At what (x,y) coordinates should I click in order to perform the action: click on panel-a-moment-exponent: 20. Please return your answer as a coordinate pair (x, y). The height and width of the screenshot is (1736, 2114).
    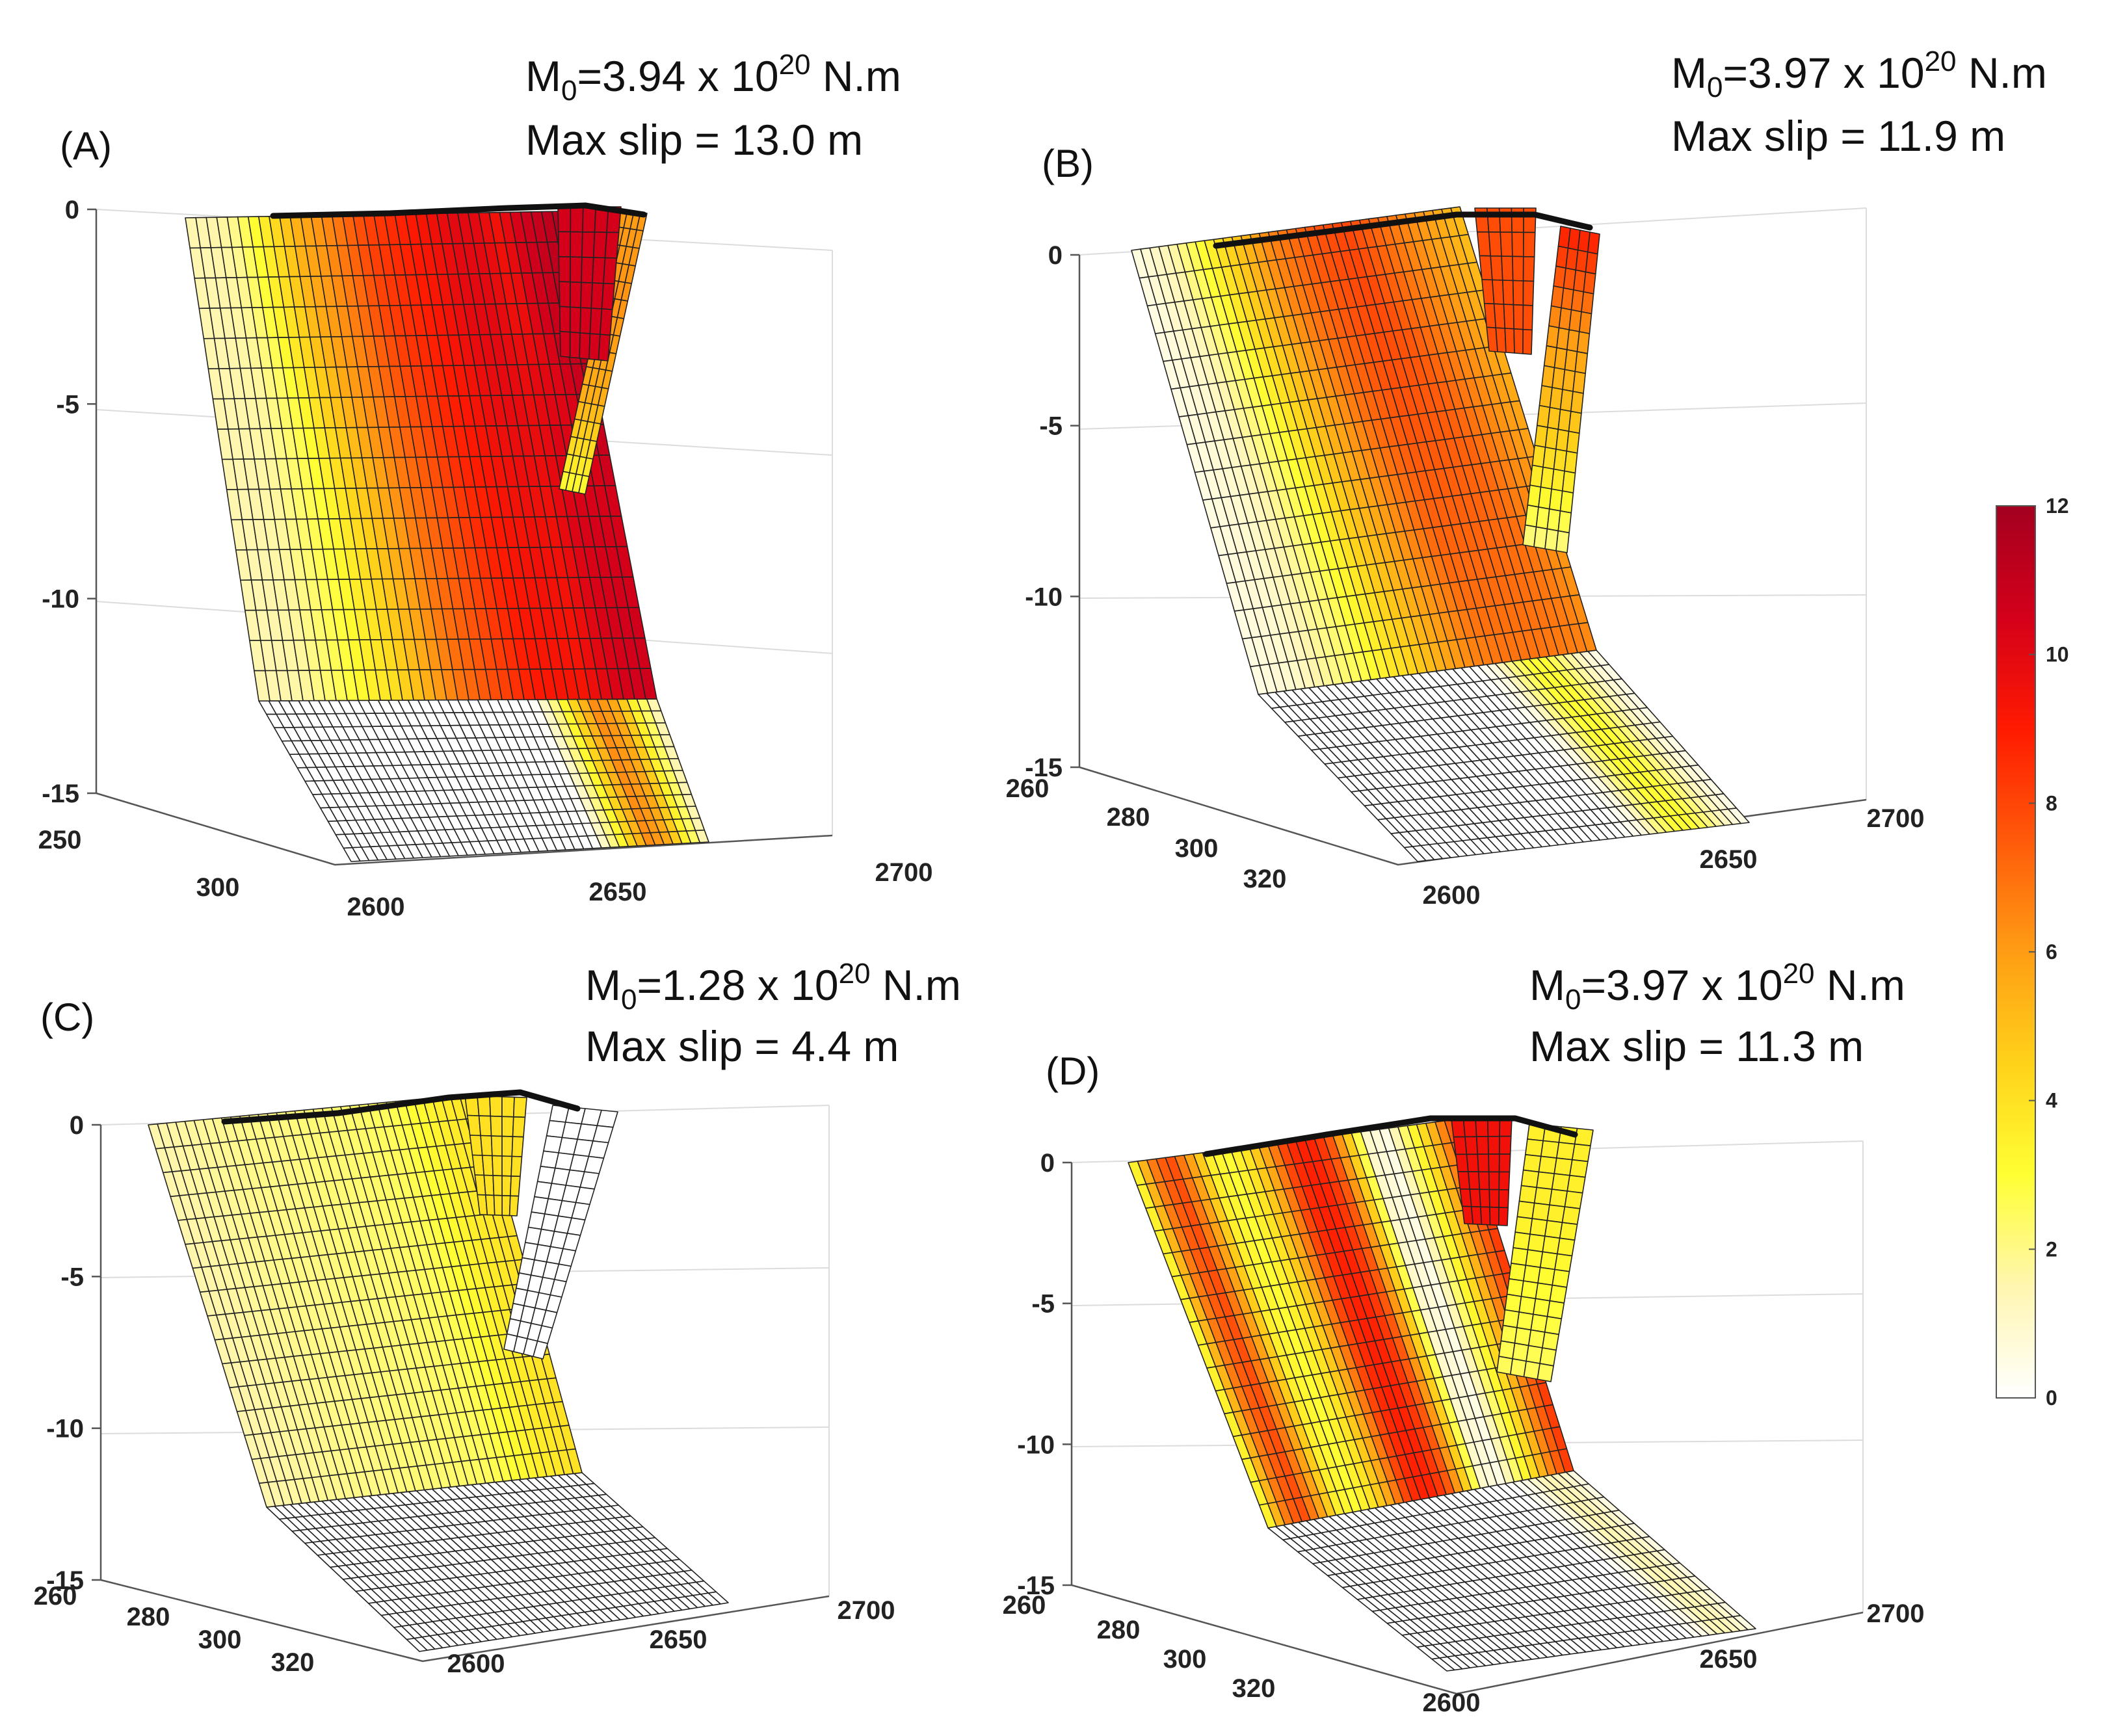
    Looking at the image, I should click on (795, 65).